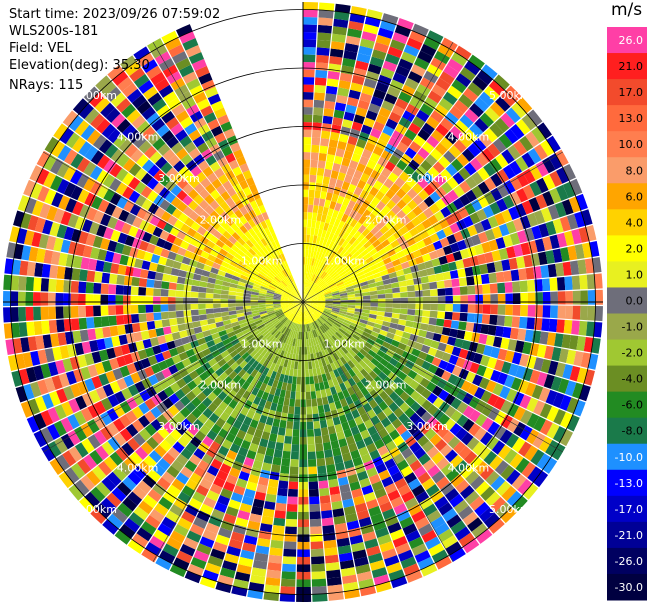  Describe the element at coordinates (220, 219) in the screenshot. I see `ring-label: 2.00km` at that location.